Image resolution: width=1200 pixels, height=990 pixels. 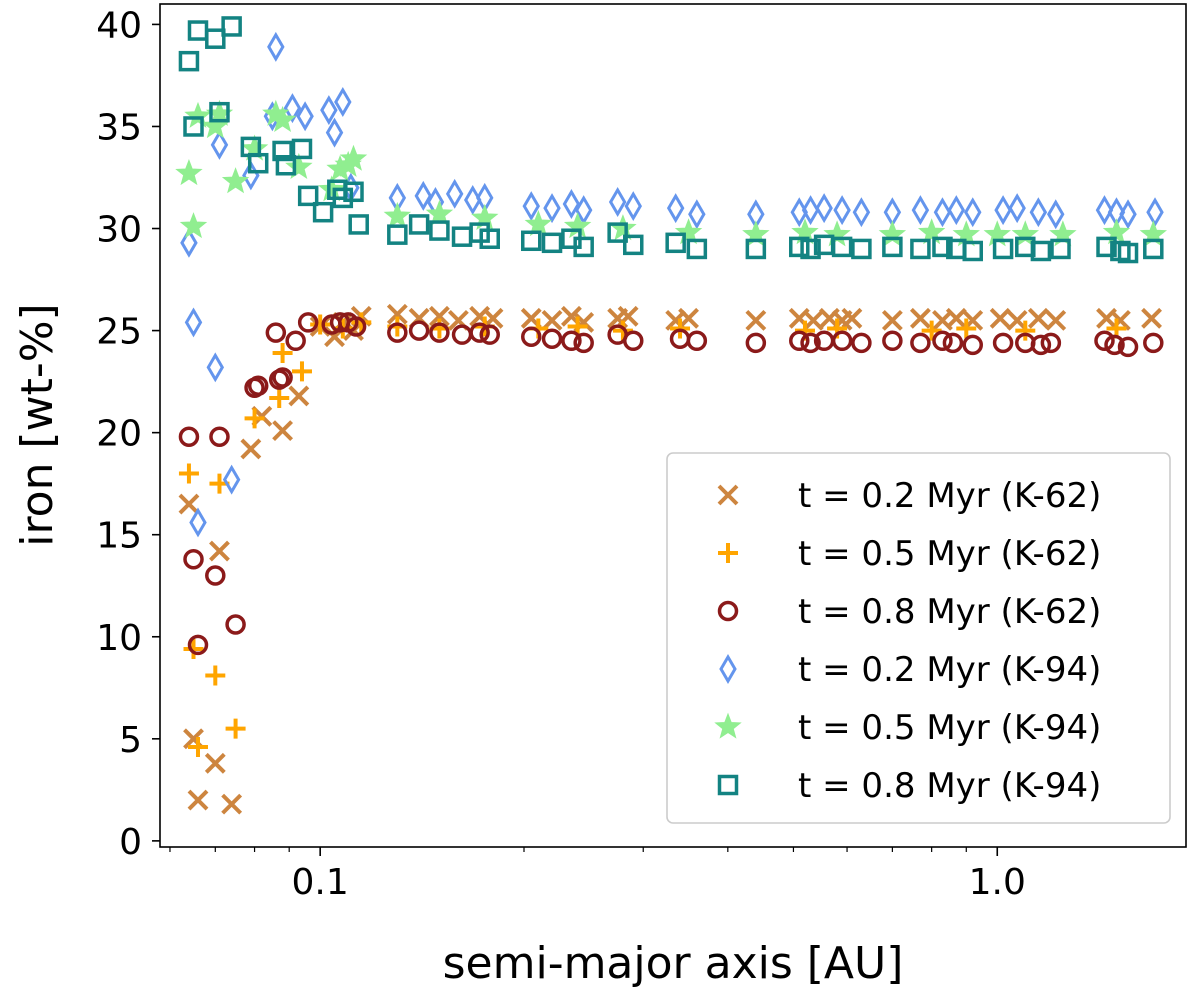 I want to click on y-tick-label: 25, so click(x=119, y=332).